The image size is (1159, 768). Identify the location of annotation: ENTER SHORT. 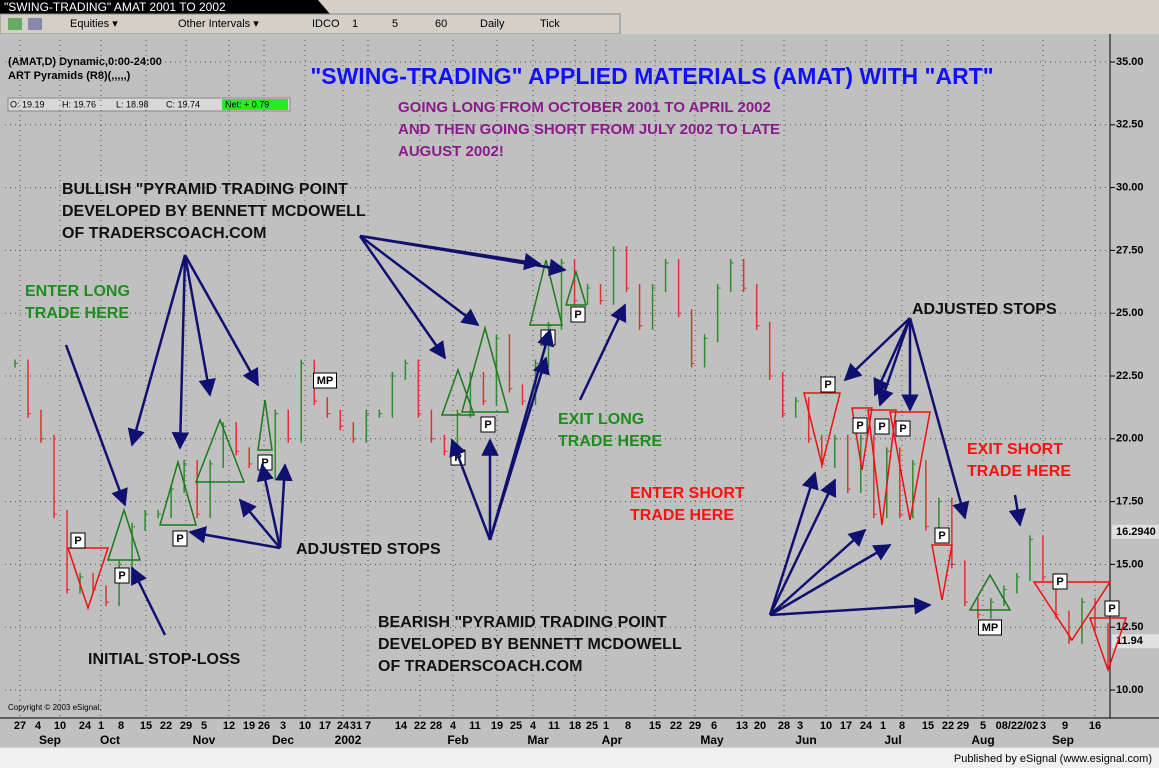
(687, 493).